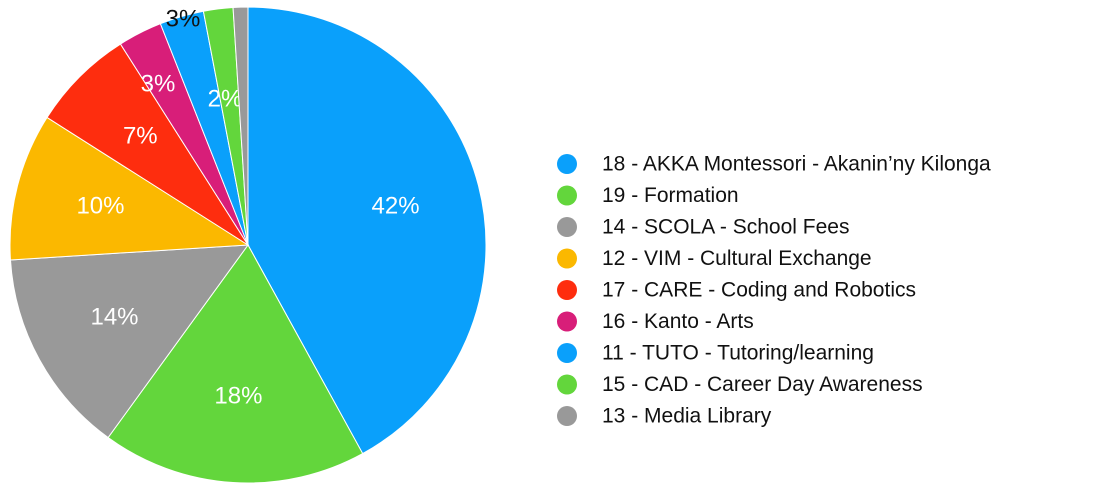 This screenshot has width=1112, height=496. I want to click on legend-label: 18 - AKKA Montessori - Akanin’ny Kilonga, so click(796, 164).